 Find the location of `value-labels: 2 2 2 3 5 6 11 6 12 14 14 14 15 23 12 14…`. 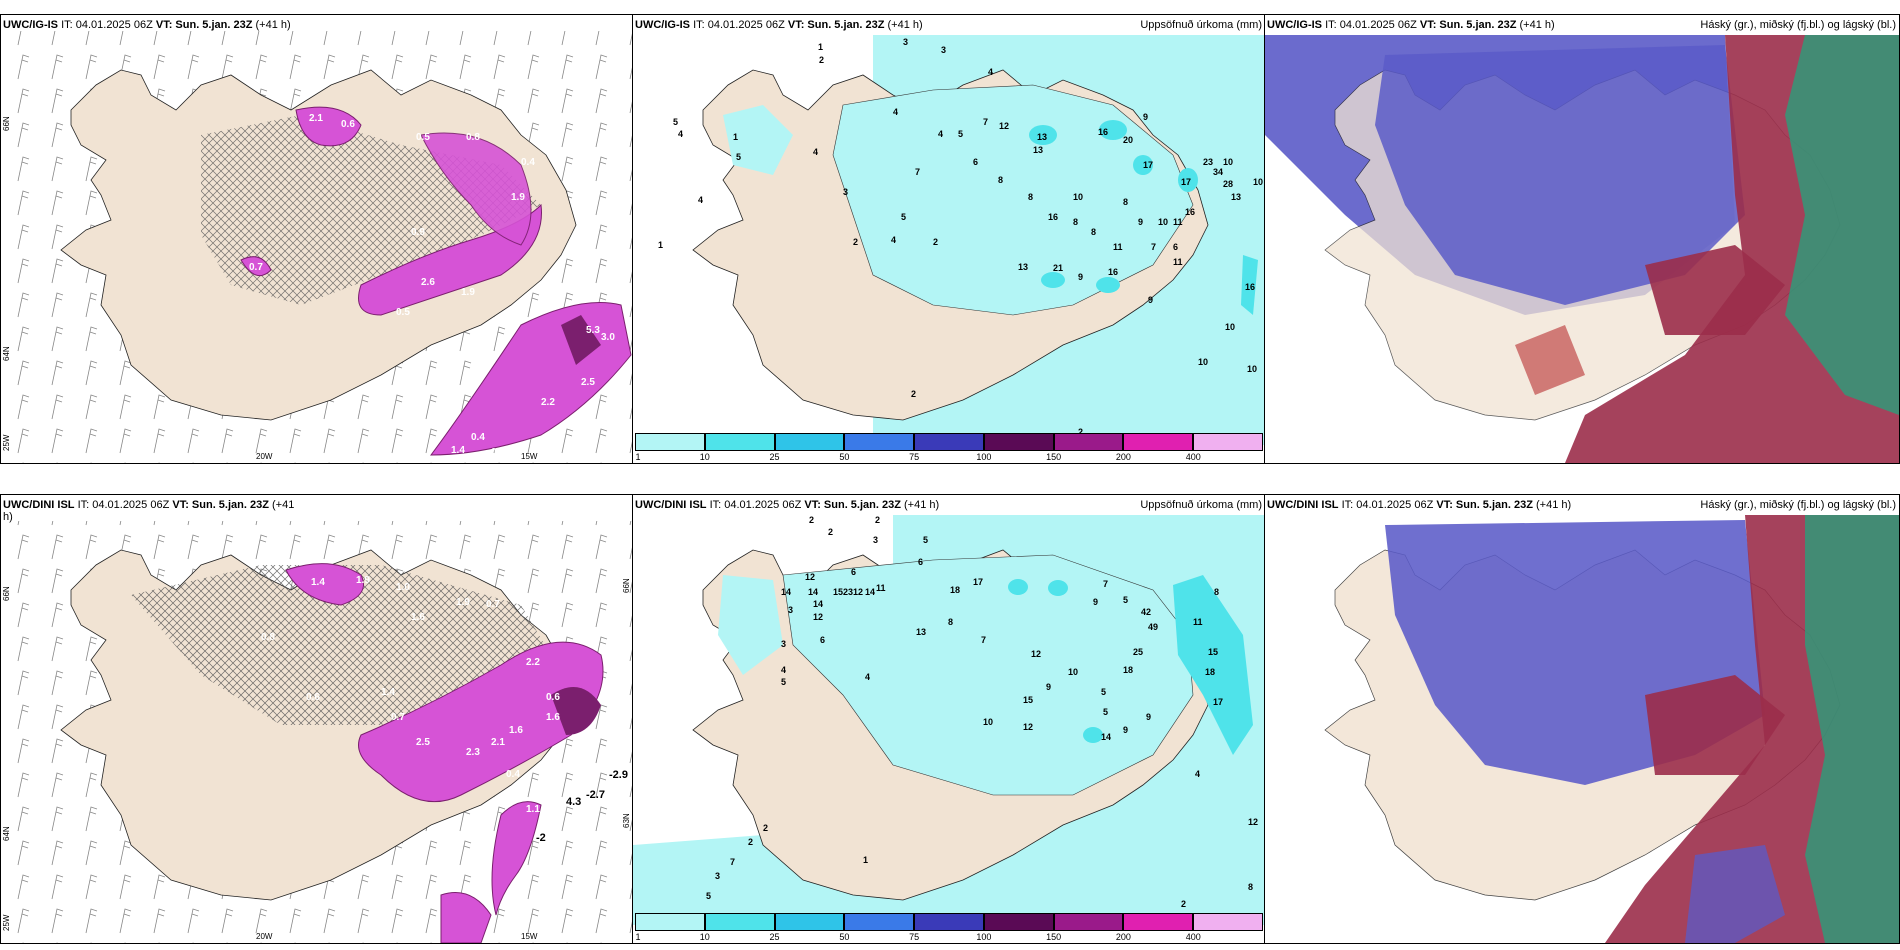

value-labels: 2 2 2 3 5 6 11 6 12 14 14 14 15 23 12 14… is located at coordinates (982, 712).